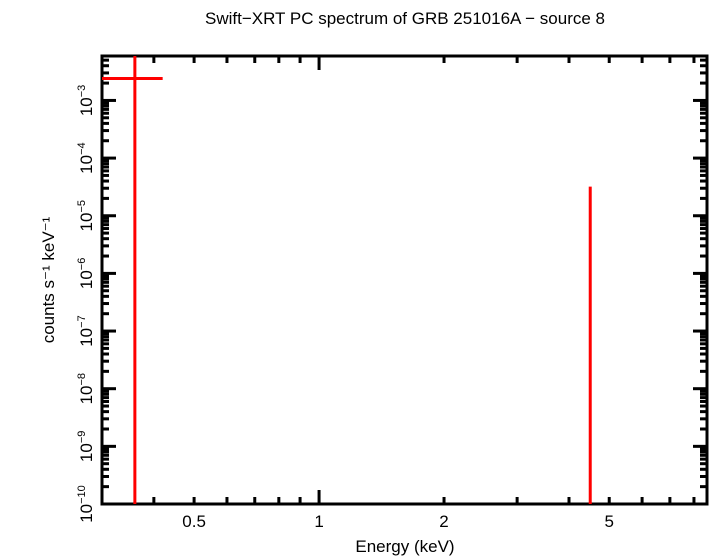  I want to click on x-tick-label: 2, so click(443, 521).